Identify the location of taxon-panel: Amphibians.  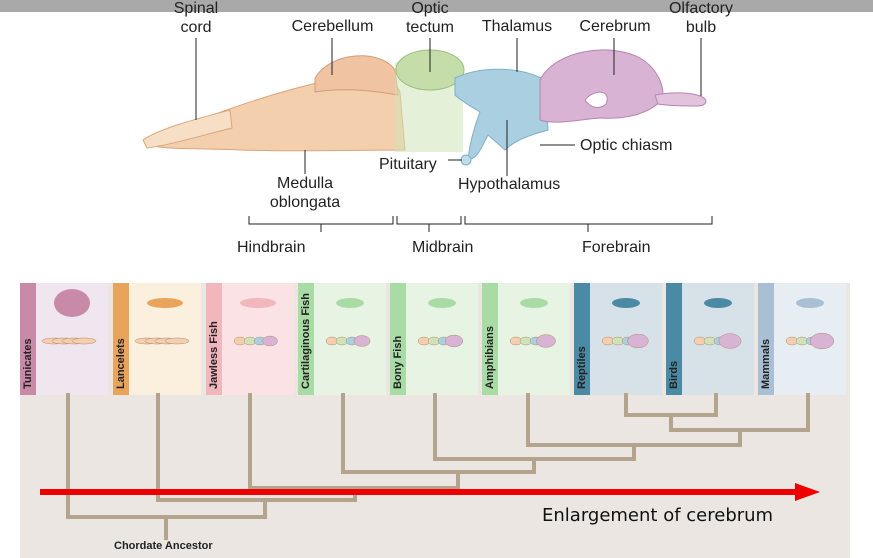
(526, 339).